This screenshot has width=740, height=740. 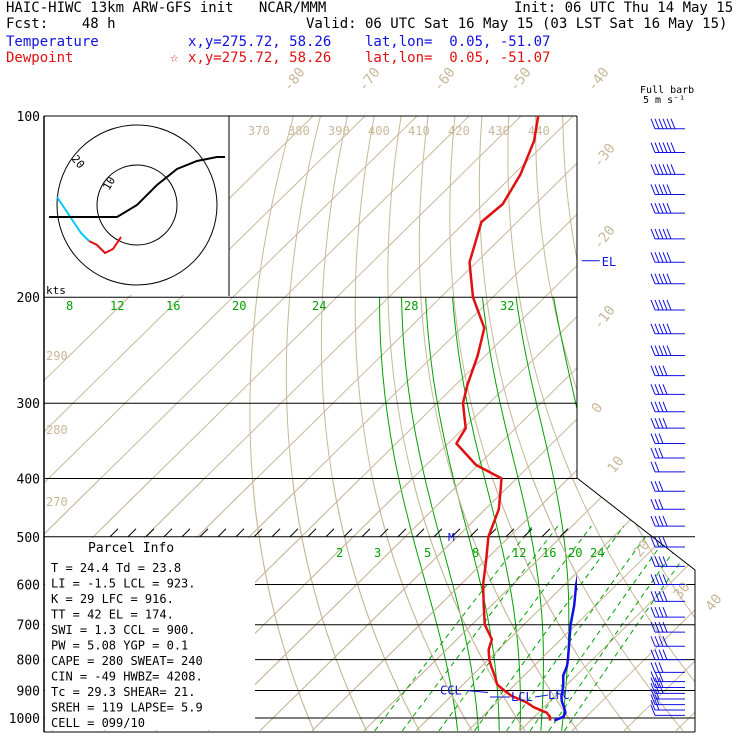 What do you see at coordinates (616, 464) in the screenshot?
I see `isotherm-label: 10` at bounding box center [616, 464].